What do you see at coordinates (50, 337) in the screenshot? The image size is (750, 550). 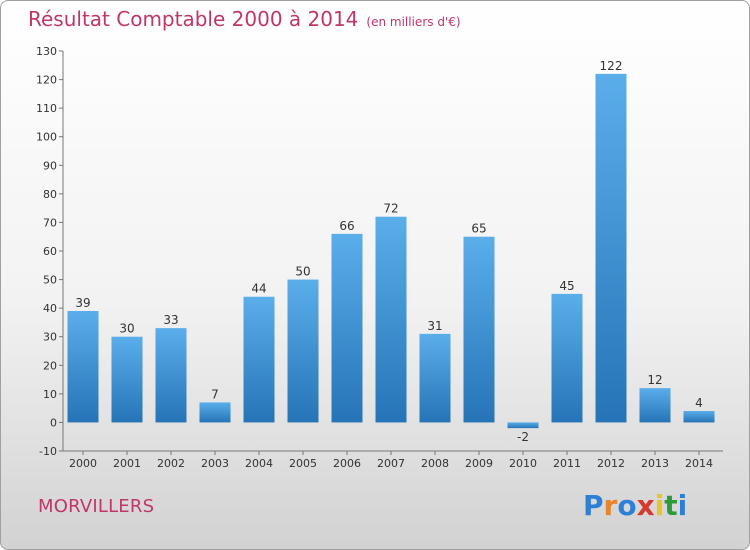 I see `y-tick-label: 30` at bounding box center [50, 337].